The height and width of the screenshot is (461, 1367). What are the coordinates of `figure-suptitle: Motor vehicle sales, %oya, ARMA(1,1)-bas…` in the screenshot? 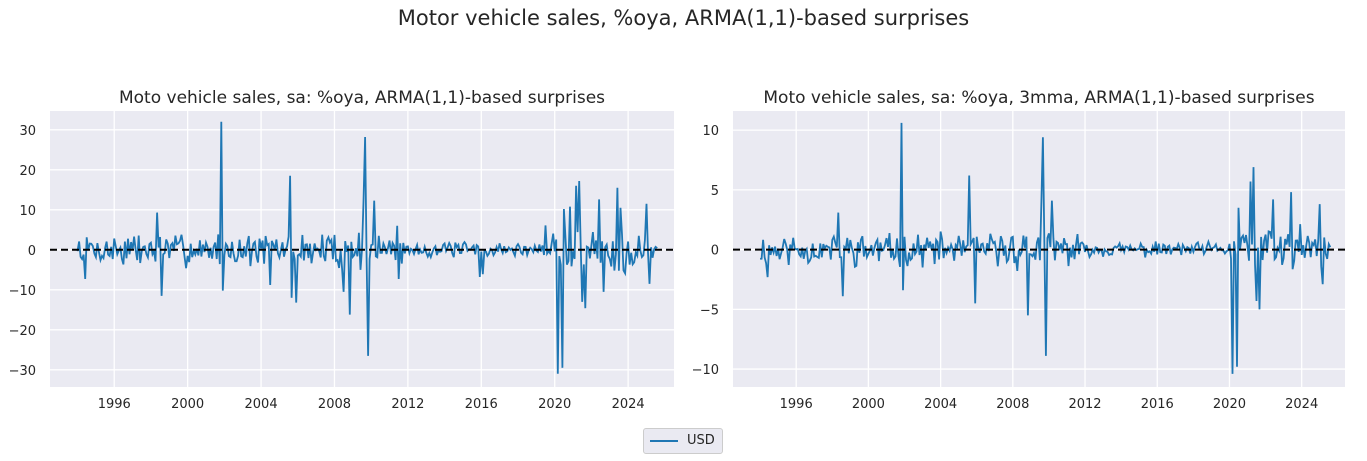 It's located at (683, 18).